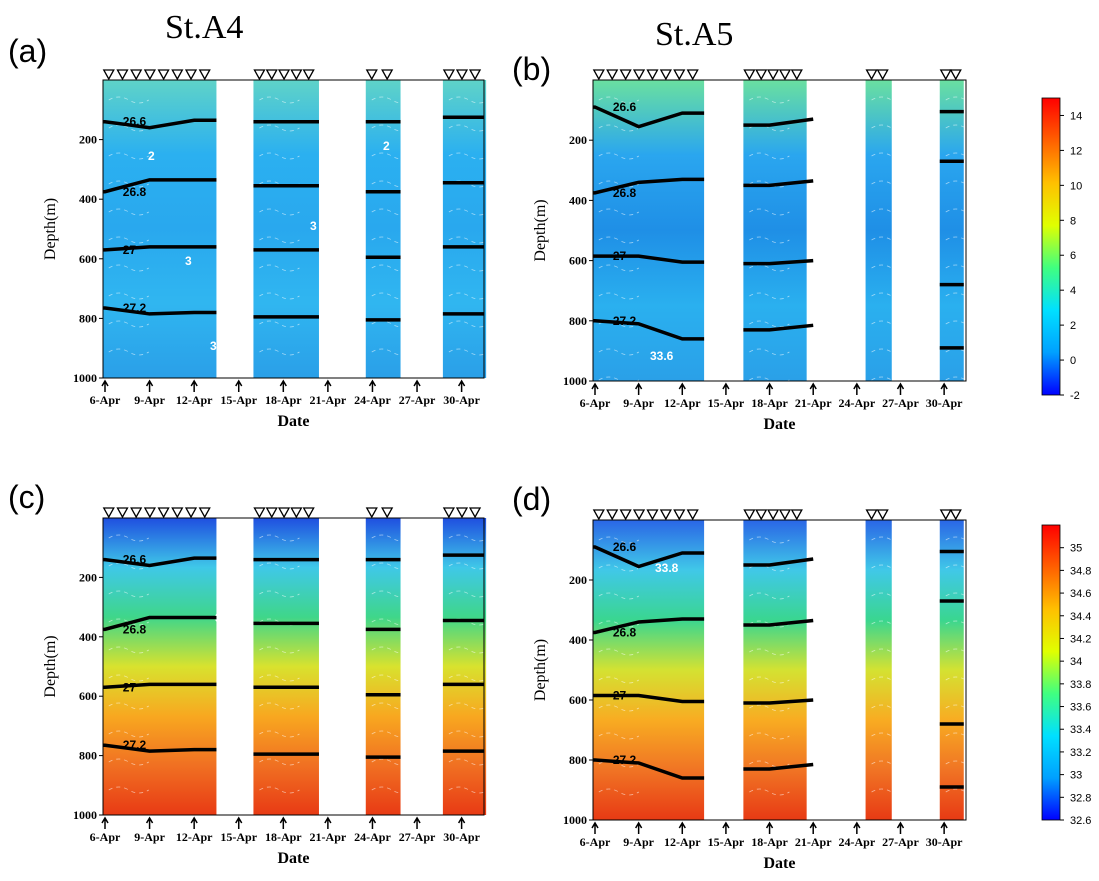  Describe the element at coordinates (540, 670) in the screenshot. I see `y-axis-label: Depth(m)` at that location.